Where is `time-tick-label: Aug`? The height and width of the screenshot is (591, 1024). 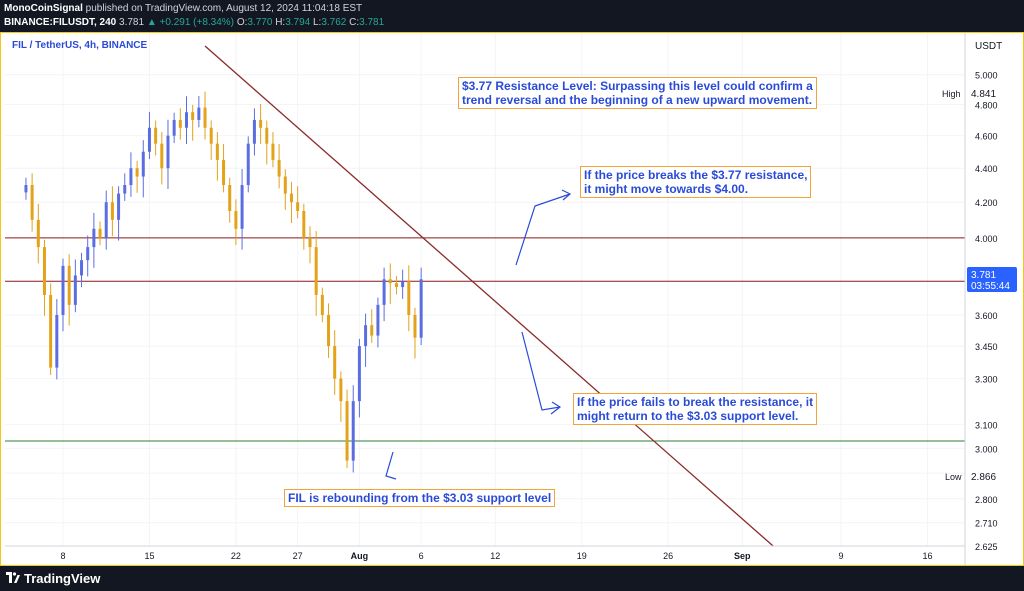 time-tick-label: Aug is located at coordinates (360, 556).